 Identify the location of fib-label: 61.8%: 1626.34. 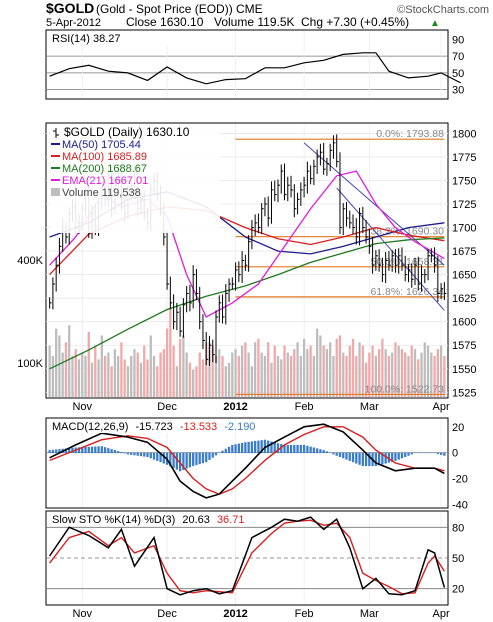
(407, 292).